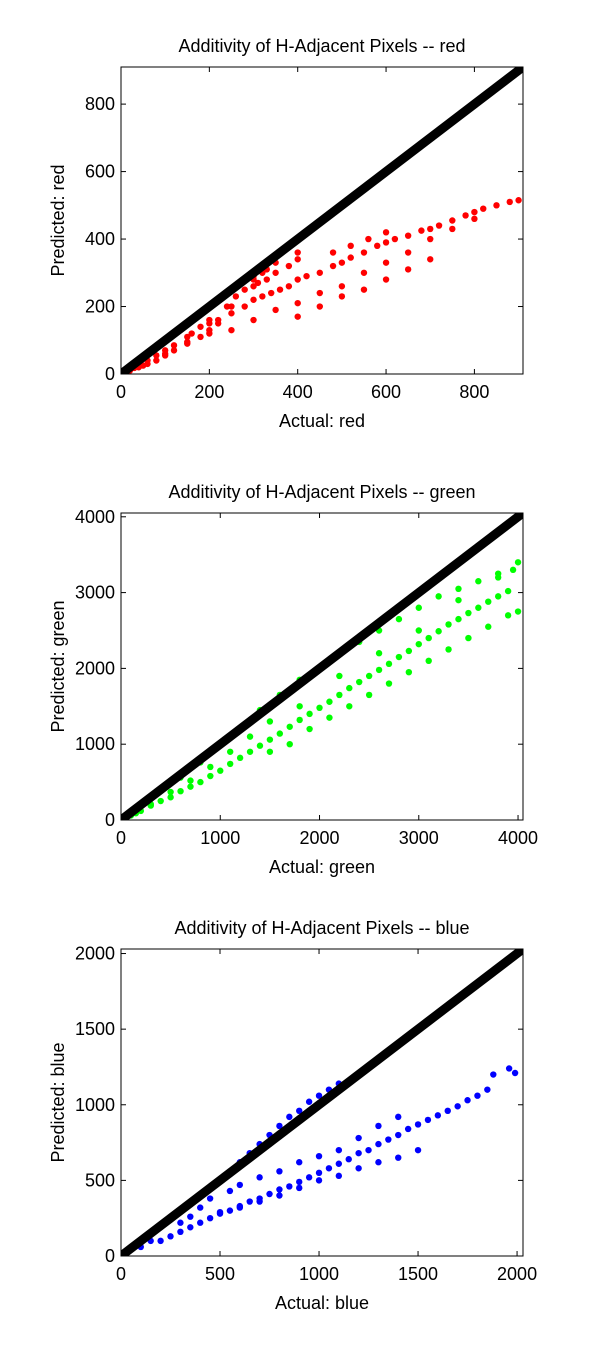  I want to click on blue-chart-title: Additivity of H-Adjacent Pixels -- blue, so click(321, 928).